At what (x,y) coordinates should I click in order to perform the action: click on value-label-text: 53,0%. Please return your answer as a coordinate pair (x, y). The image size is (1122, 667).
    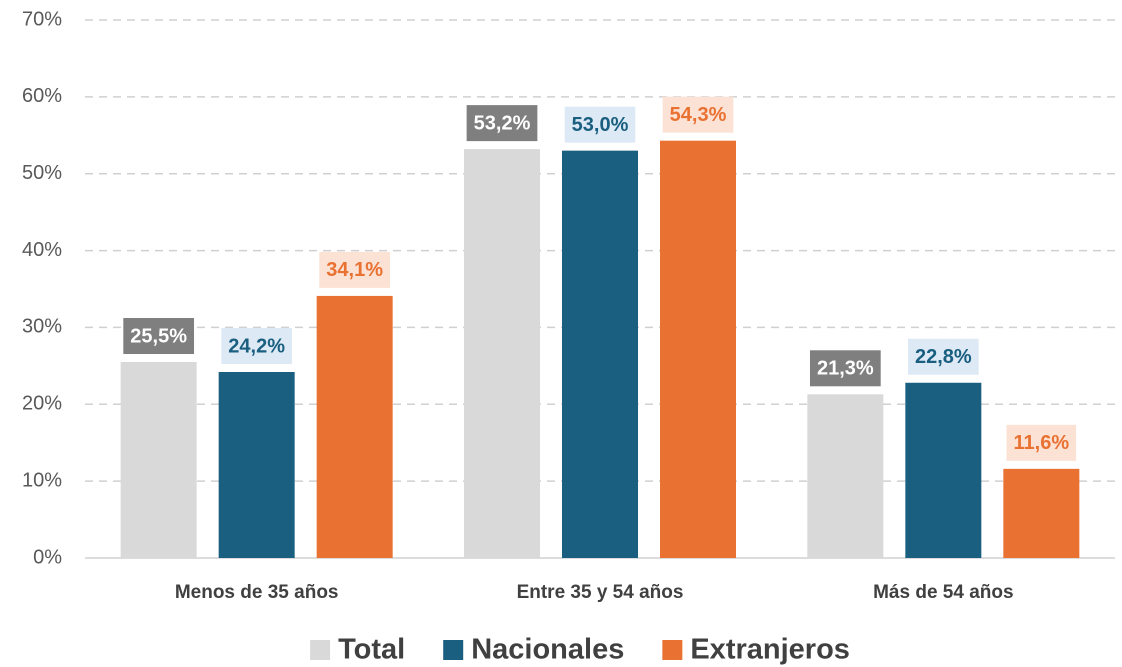
    Looking at the image, I should click on (600, 125).